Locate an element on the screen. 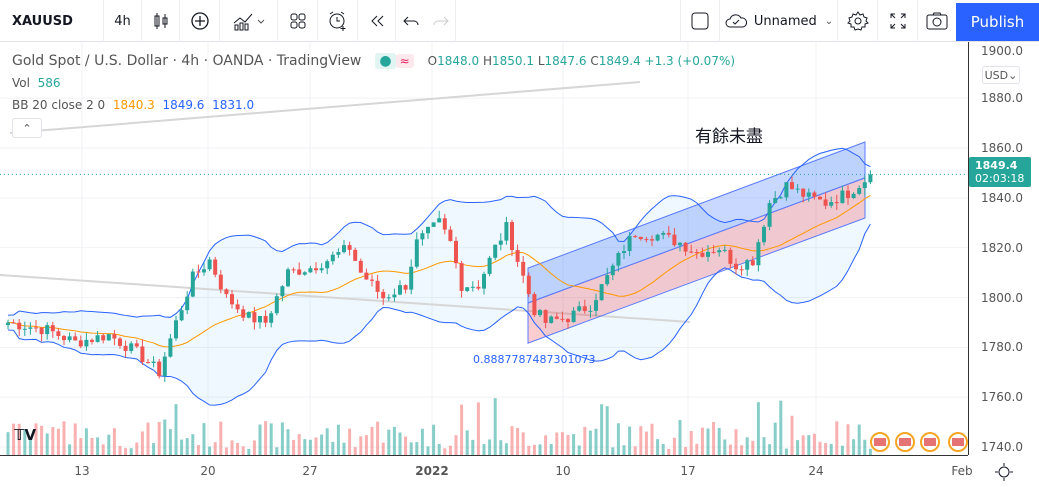 This screenshot has height=487, width=1039. interval-button: 4h is located at coordinates (123, 21).